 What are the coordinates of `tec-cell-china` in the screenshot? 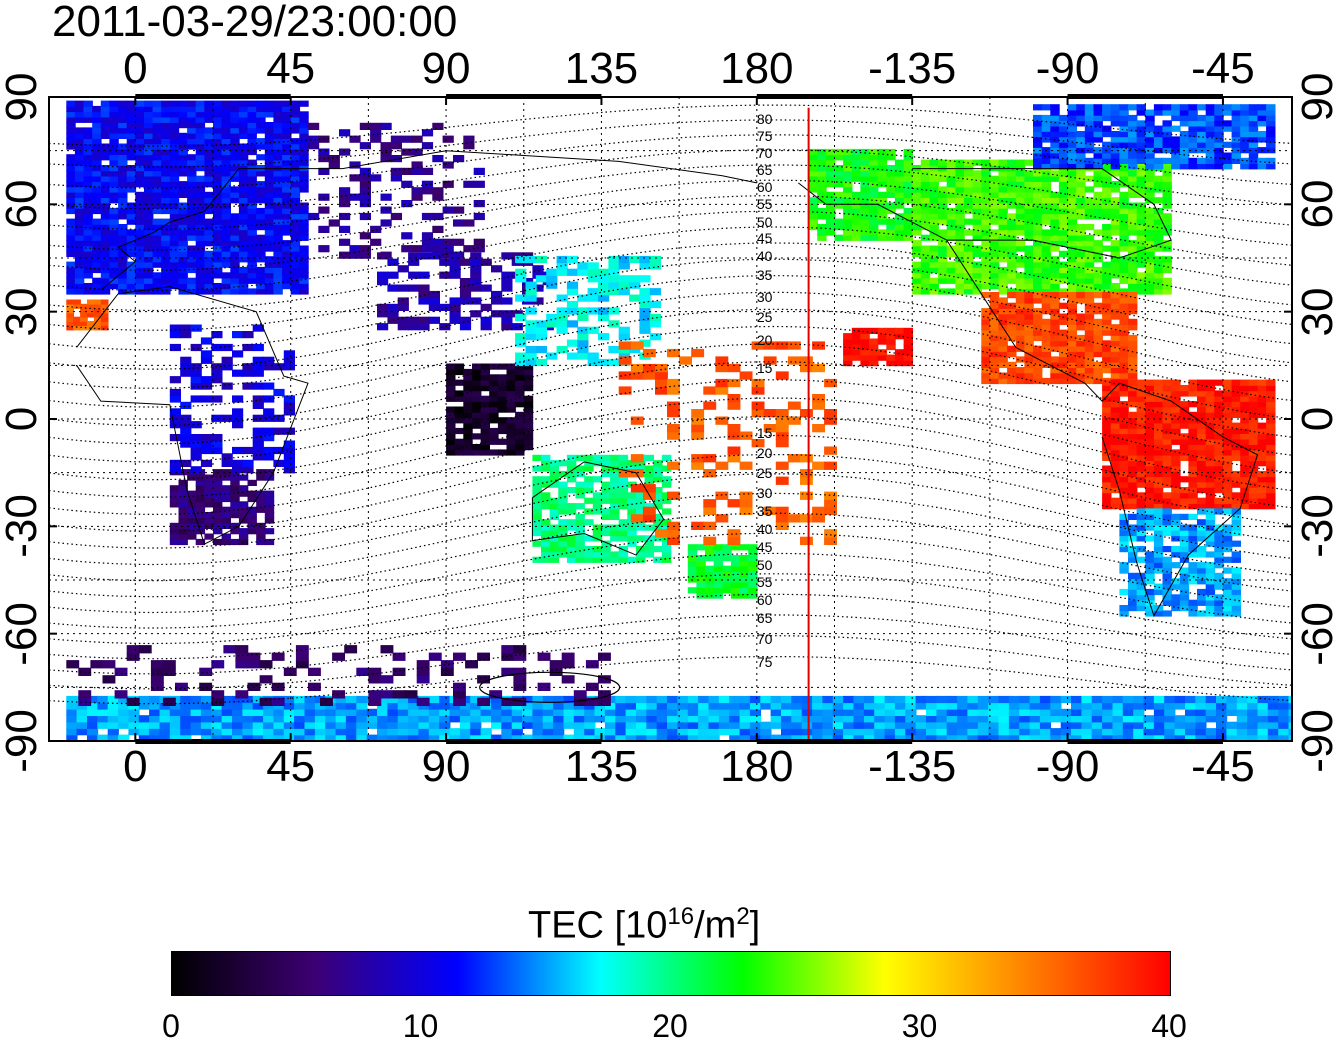 It's located at (507, 275).